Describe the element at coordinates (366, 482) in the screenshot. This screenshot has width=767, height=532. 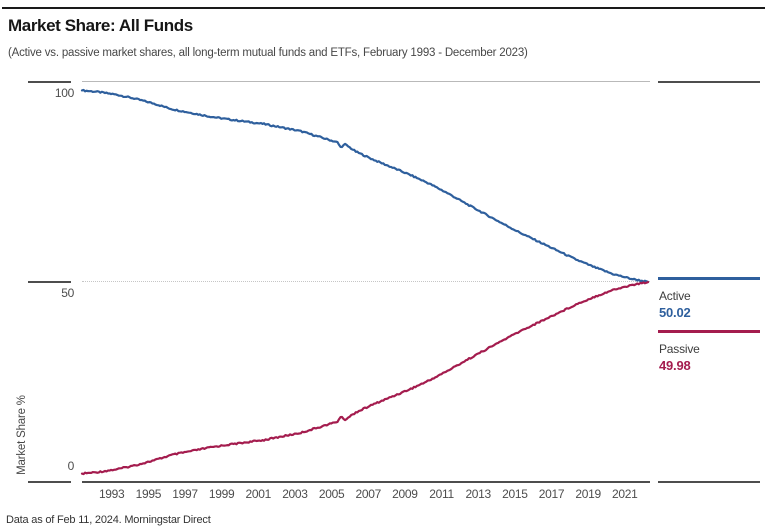
I see `x-axis-line` at that location.